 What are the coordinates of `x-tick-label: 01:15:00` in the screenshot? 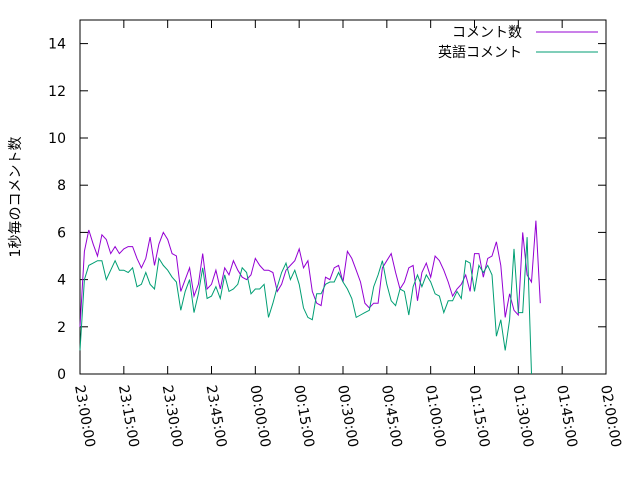 It's located at (479, 416).